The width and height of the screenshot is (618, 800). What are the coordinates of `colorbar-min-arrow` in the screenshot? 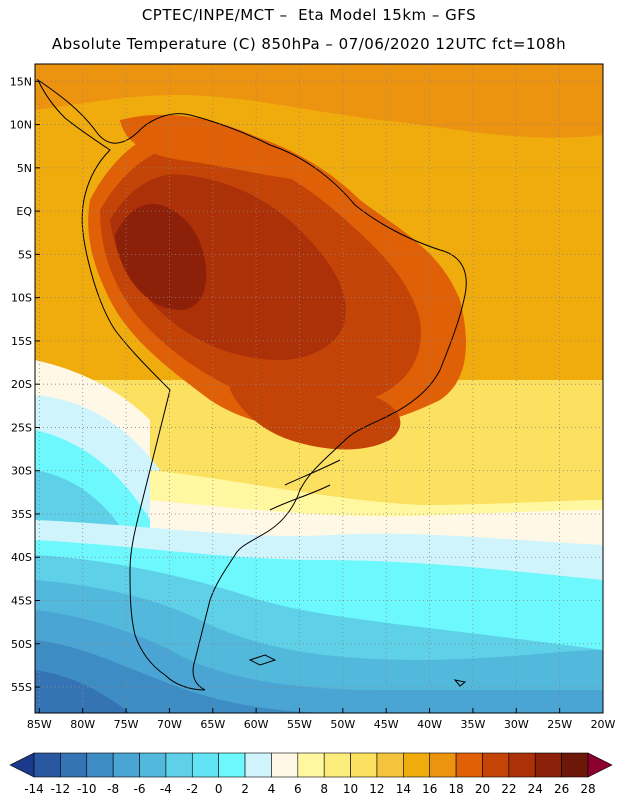 It's located at (22, 765).